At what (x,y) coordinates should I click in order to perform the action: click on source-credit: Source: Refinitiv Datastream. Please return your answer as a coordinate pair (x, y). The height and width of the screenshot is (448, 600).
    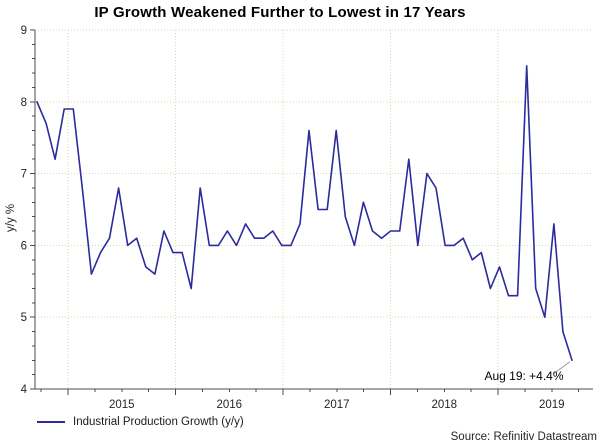
    Looking at the image, I should click on (523, 437).